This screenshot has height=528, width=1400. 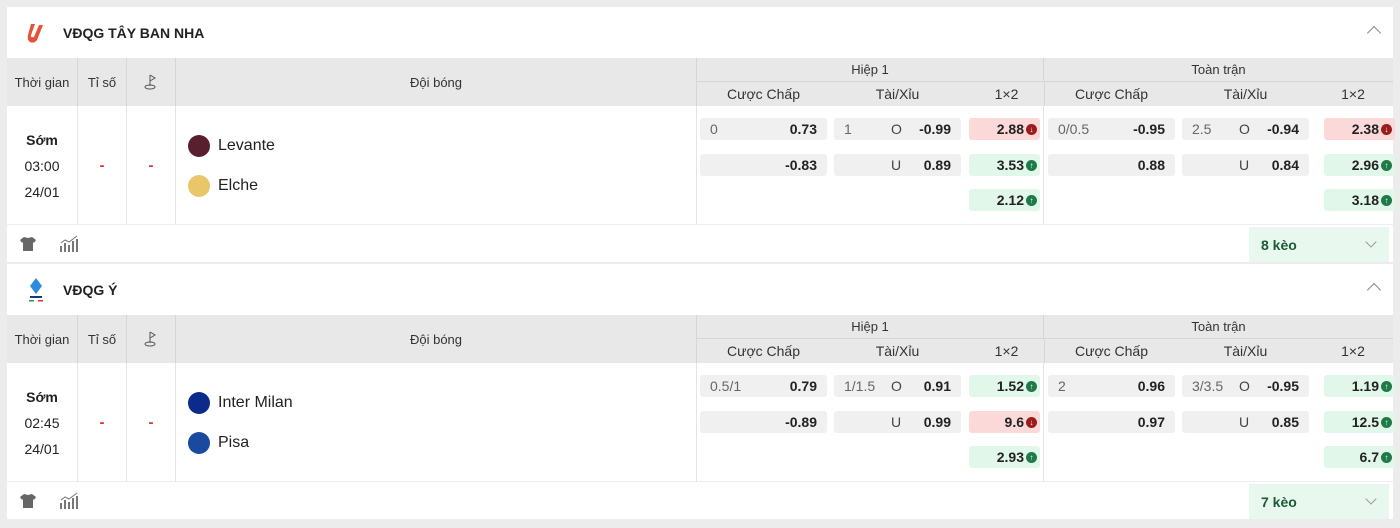 I want to click on home-team: Levante, so click(x=231, y=146).